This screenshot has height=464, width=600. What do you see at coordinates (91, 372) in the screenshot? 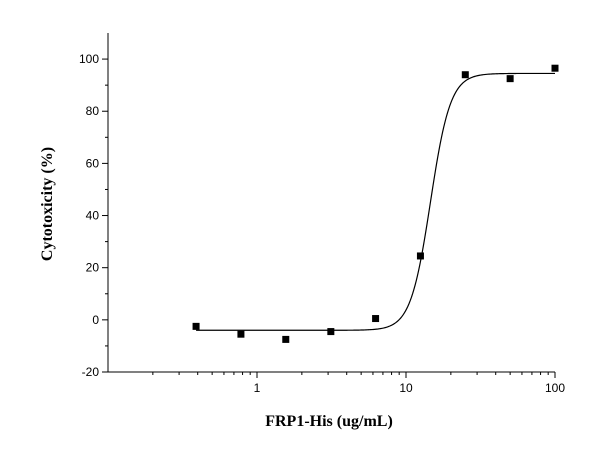
I see `y-tick-label: -20` at bounding box center [91, 372].